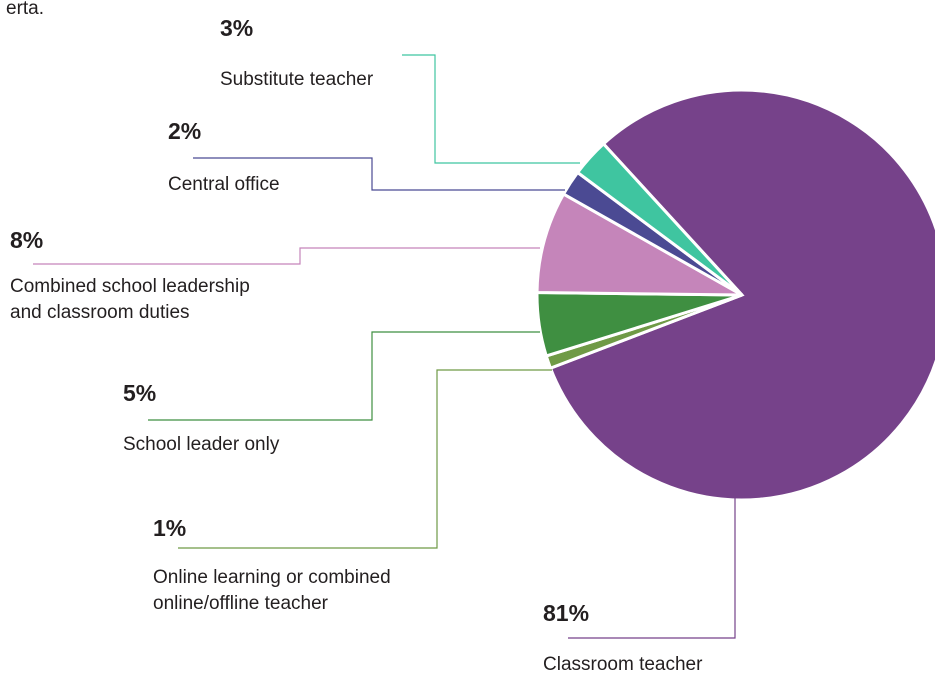 The image size is (935, 673). What do you see at coordinates (623, 663) in the screenshot?
I see `category-label: Classroom teacher` at bounding box center [623, 663].